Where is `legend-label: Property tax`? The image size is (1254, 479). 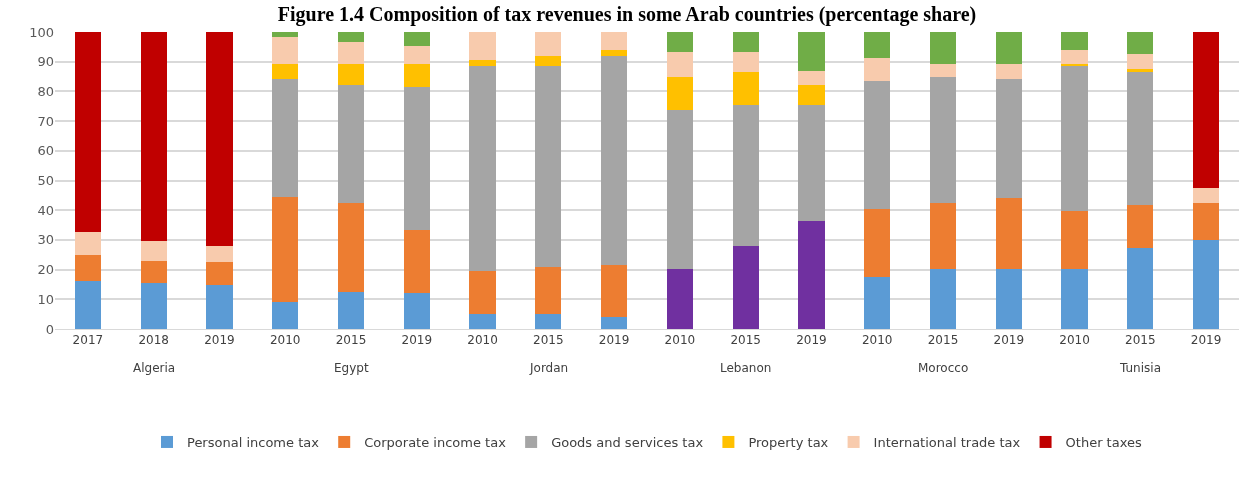 legend-label: Property tax is located at coordinates (788, 443).